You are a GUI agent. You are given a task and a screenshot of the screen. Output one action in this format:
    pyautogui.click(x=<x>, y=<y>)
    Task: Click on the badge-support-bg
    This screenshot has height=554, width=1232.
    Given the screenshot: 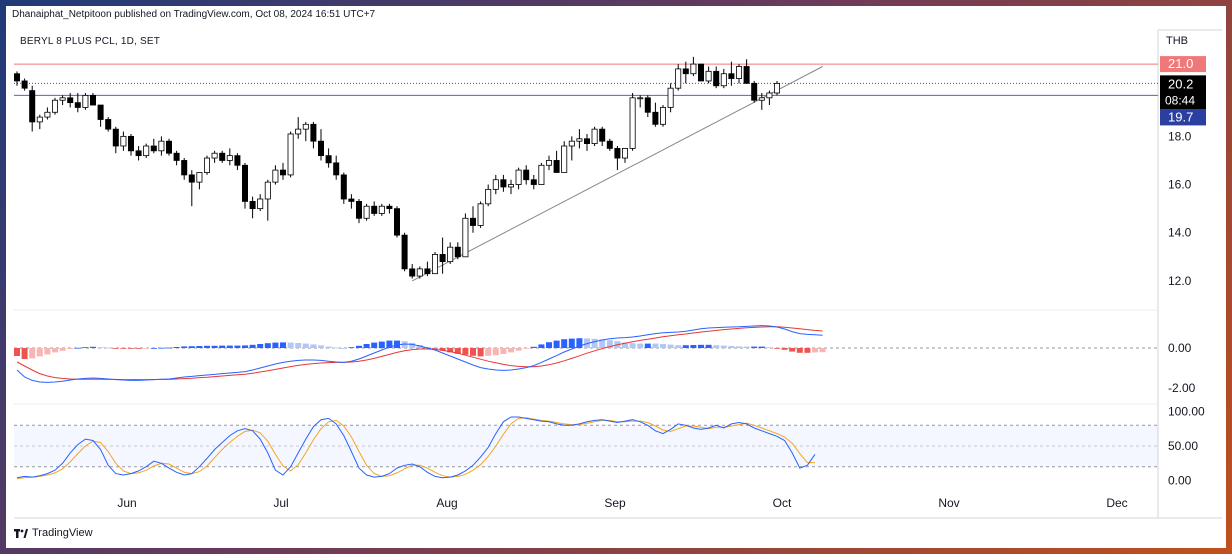 What is the action you would take?
    pyautogui.click(x=1183, y=117)
    